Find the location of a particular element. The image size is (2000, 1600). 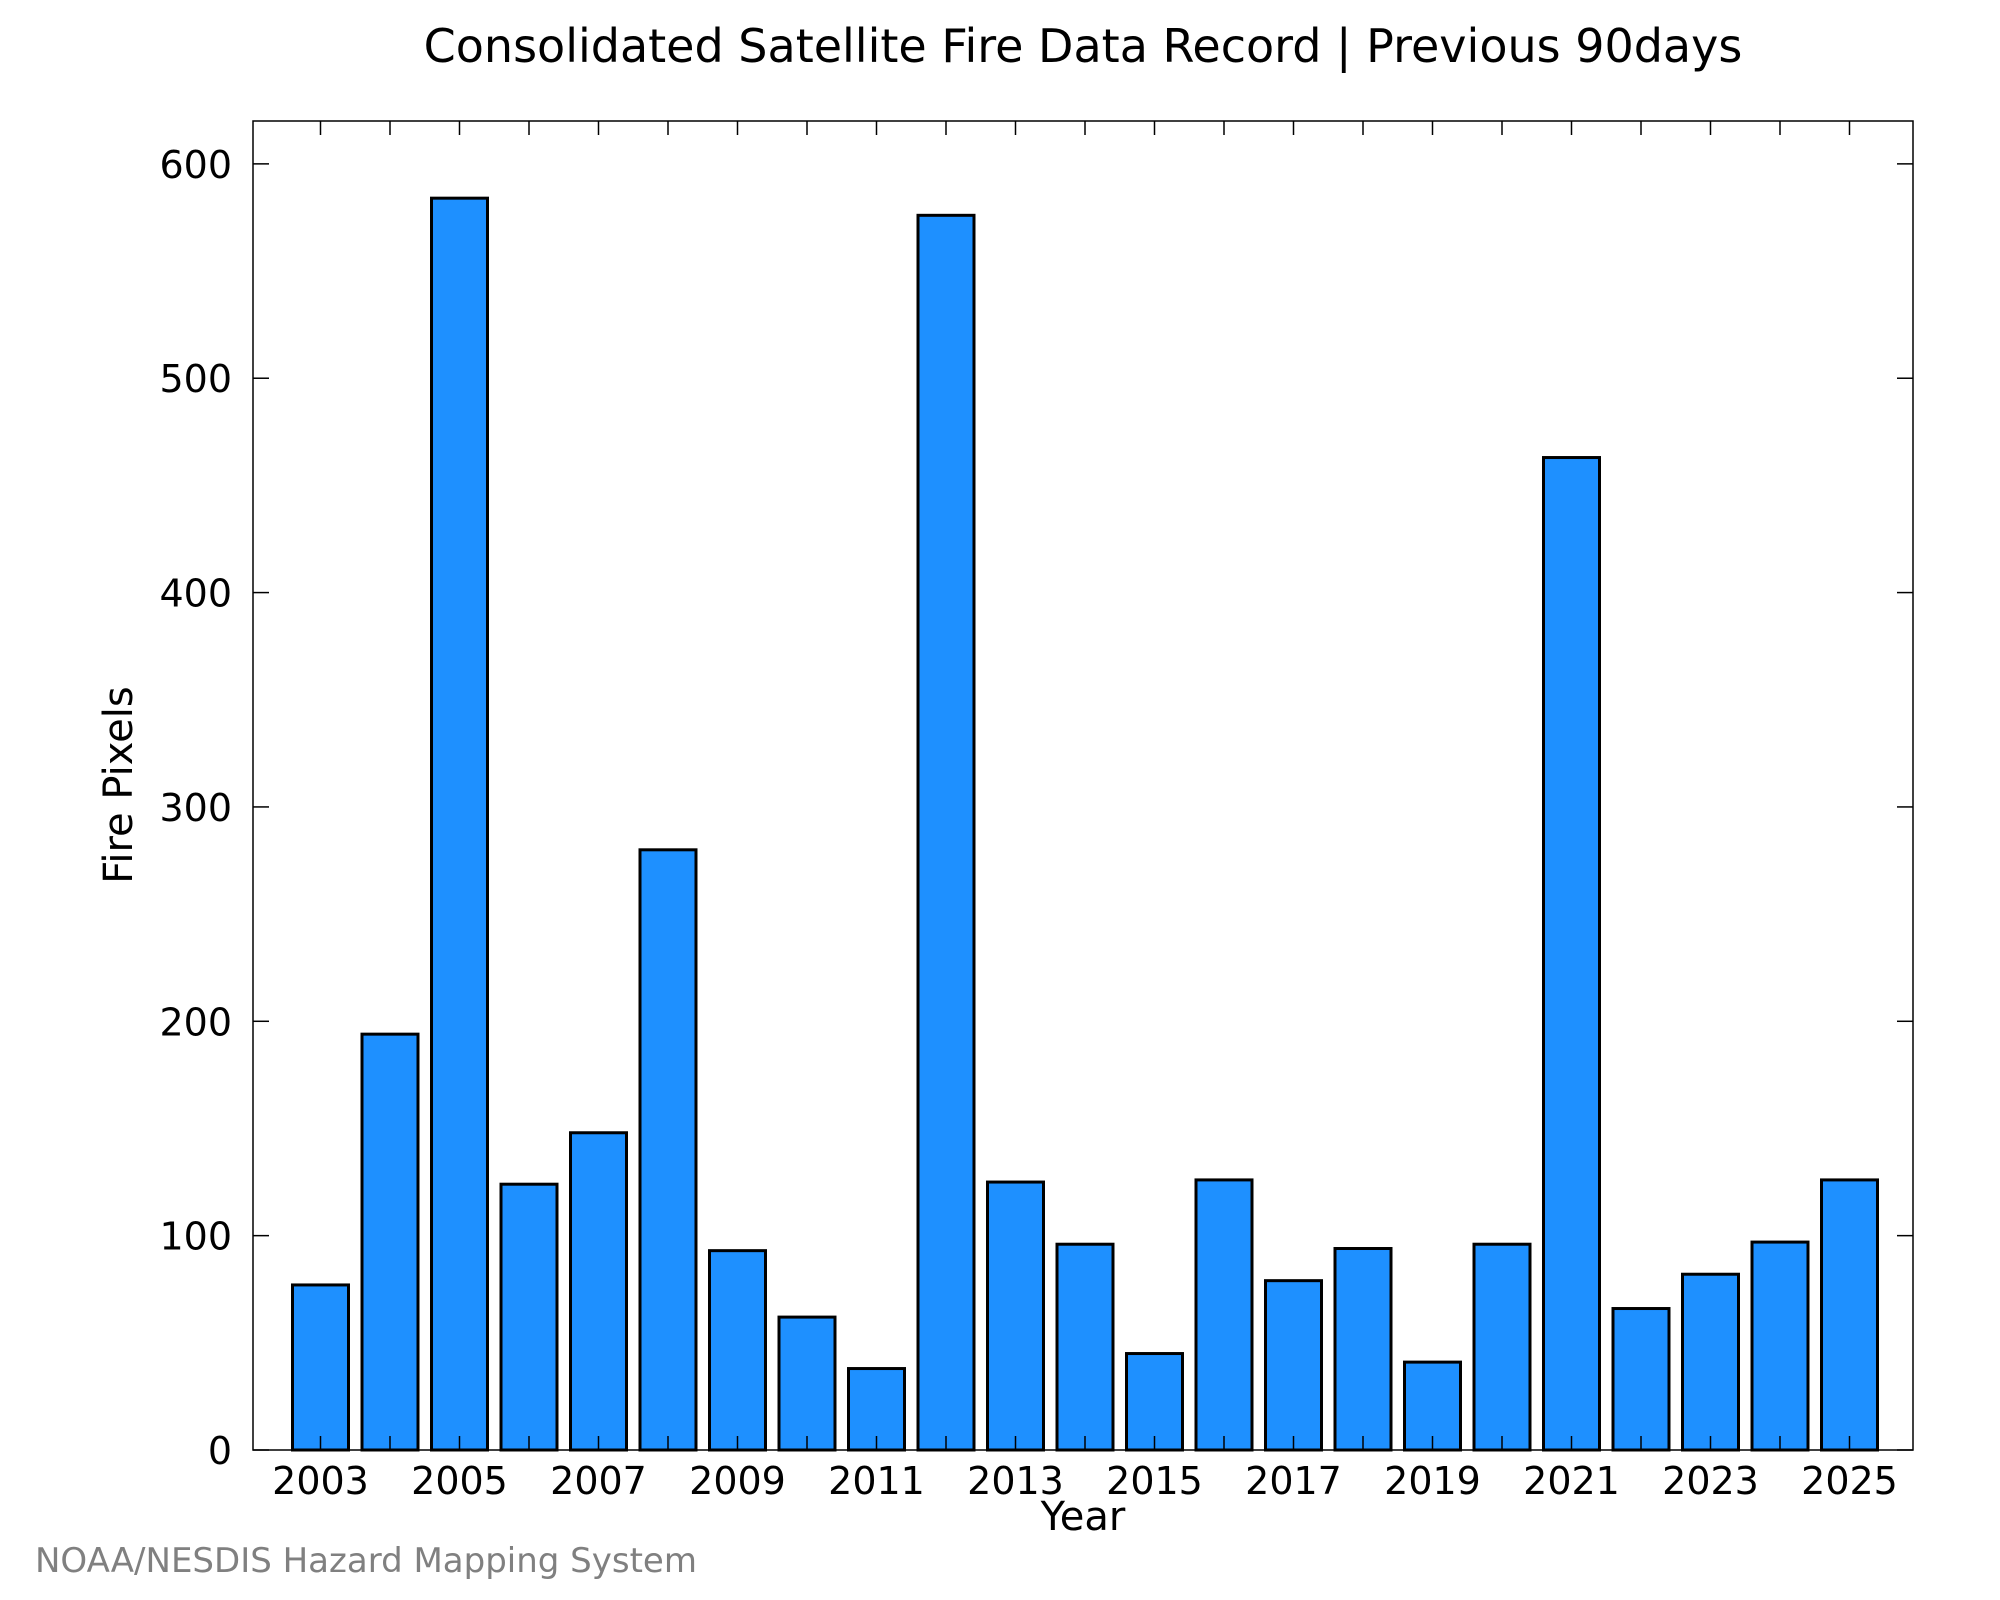

bar-2007 is located at coordinates (598, 1291).